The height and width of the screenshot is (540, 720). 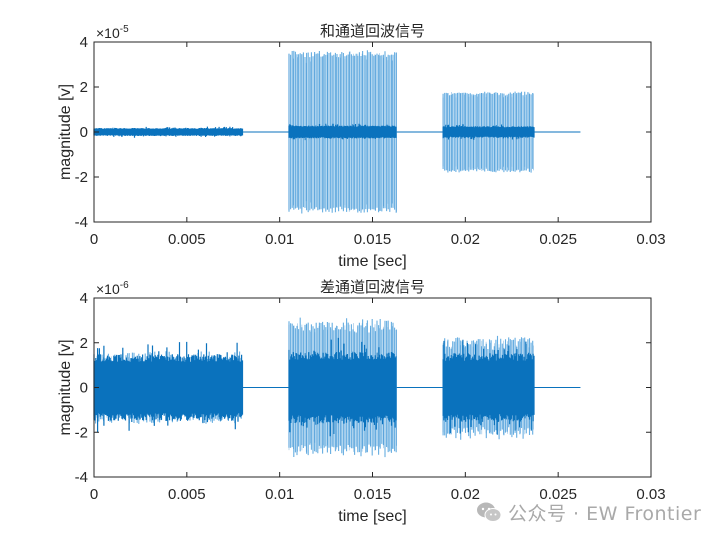 I want to click on y-exponent-label: ×10⁻⁵, so click(x=112, y=32).